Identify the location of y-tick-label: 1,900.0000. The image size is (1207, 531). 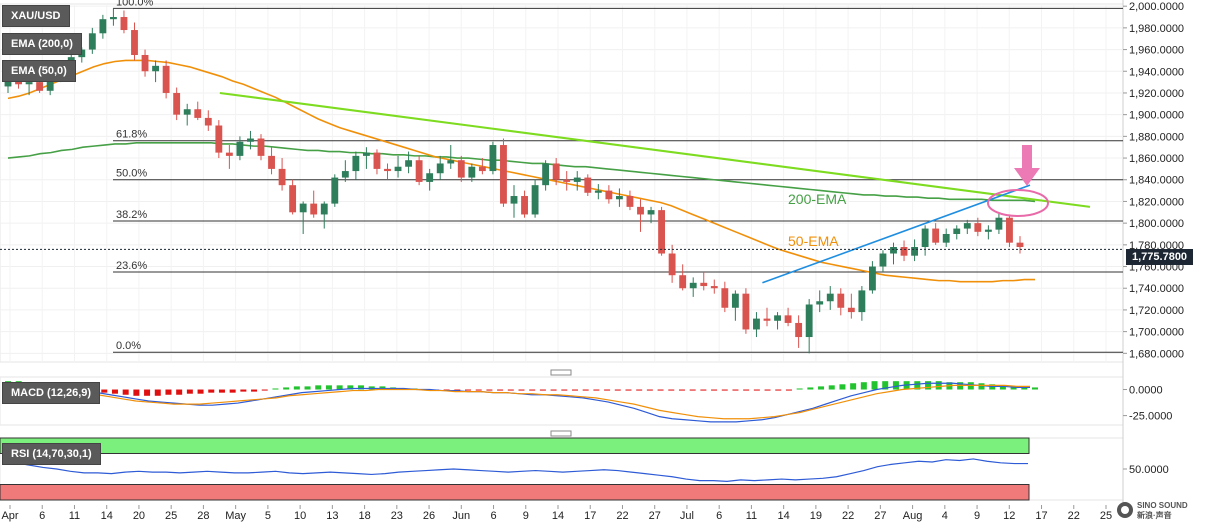
(1156, 116).